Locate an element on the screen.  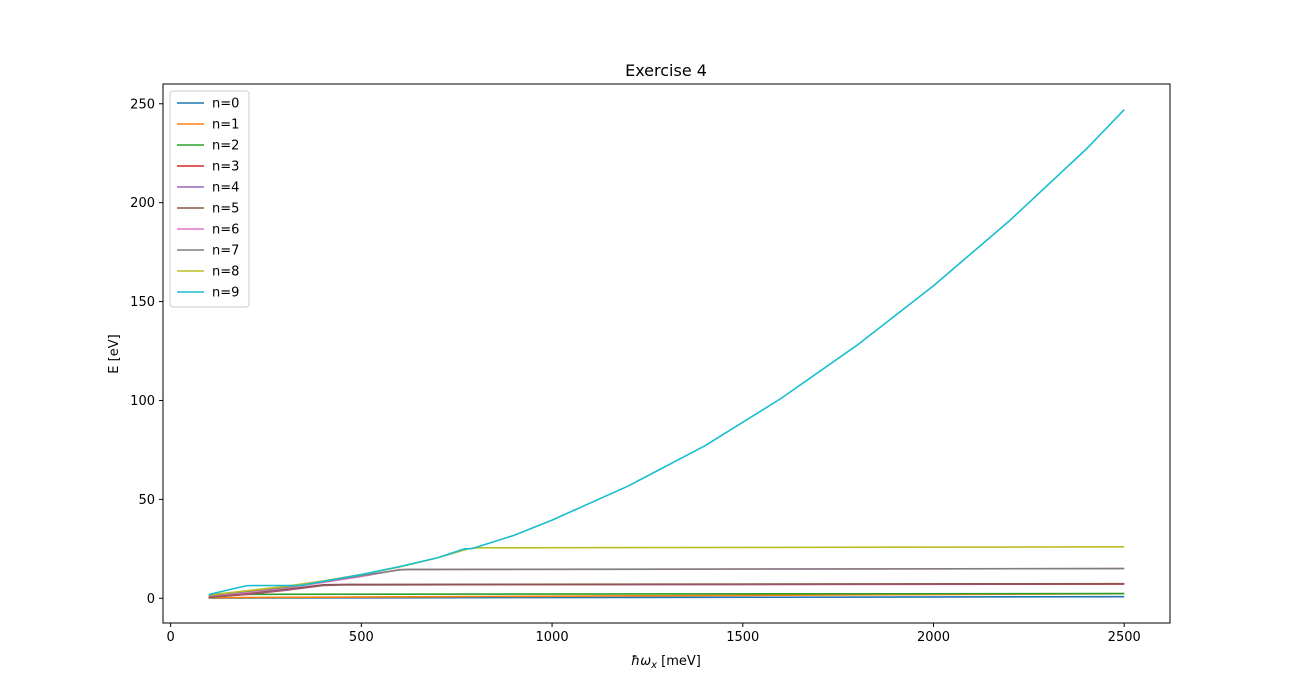
x-tick-label: 1000 is located at coordinates (552, 637).